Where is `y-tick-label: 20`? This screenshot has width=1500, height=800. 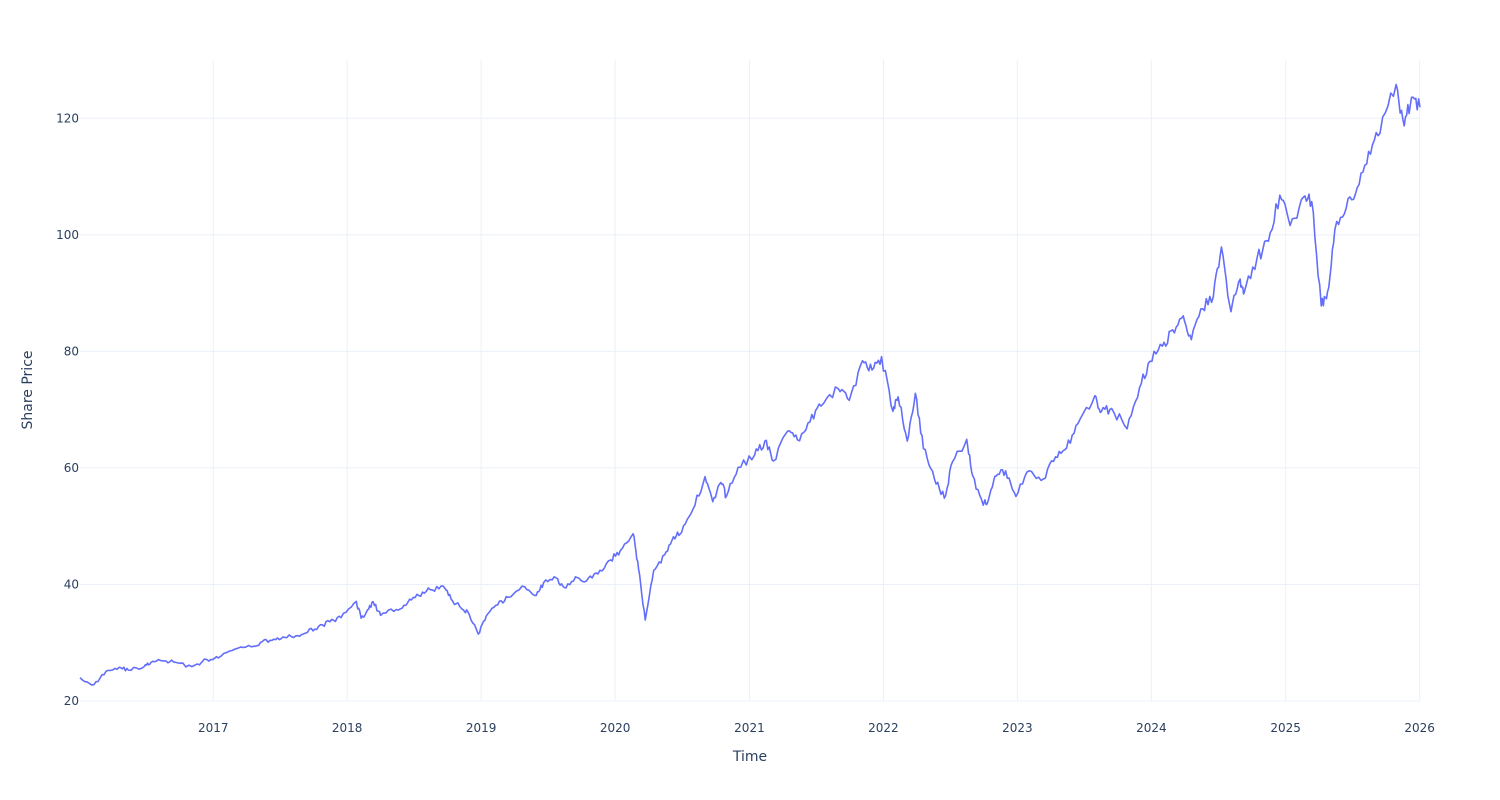
y-tick-label: 20 is located at coordinates (71, 701).